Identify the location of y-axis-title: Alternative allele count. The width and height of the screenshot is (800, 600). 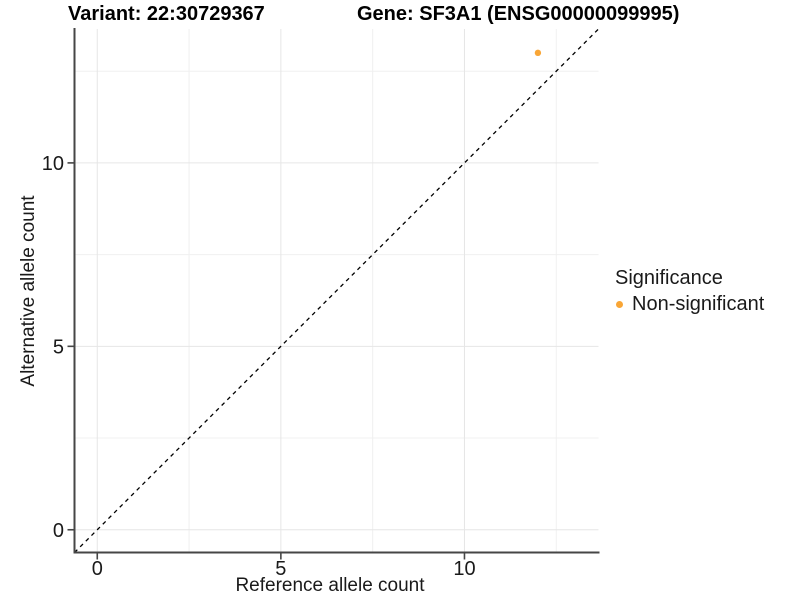
(28, 291).